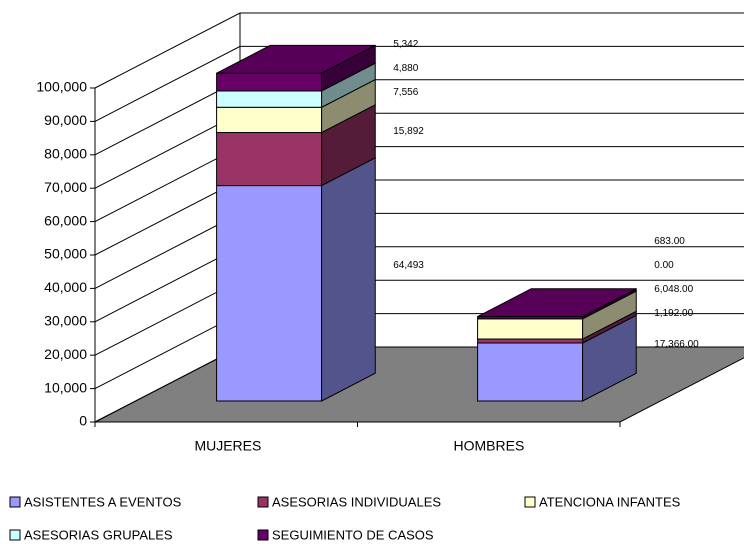 The height and width of the screenshot is (545, 744). Describe the element at coordinates (353, 534) in the screenshot. I see `legend-label: SEGUIMIENTO DE CASOS` at that location.